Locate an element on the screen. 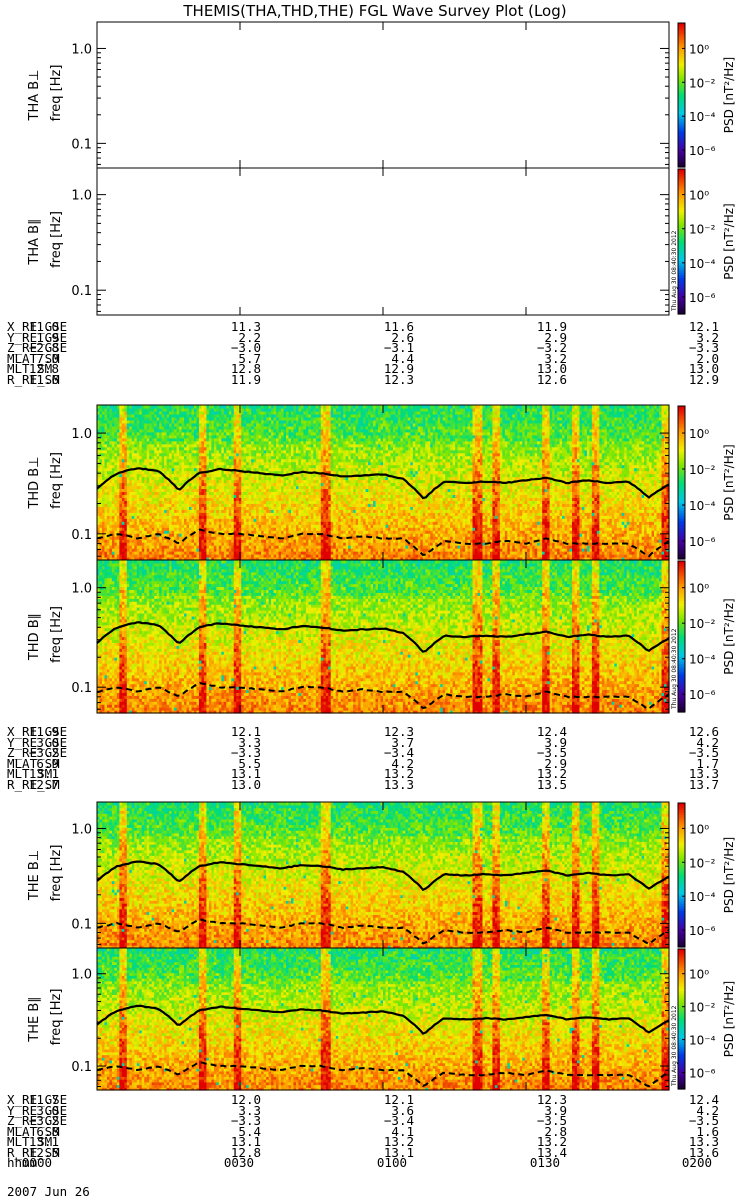 This screenshot has height=1200, width=750. ephemeris-value: 12.9 is located at coordinates (689, 380).